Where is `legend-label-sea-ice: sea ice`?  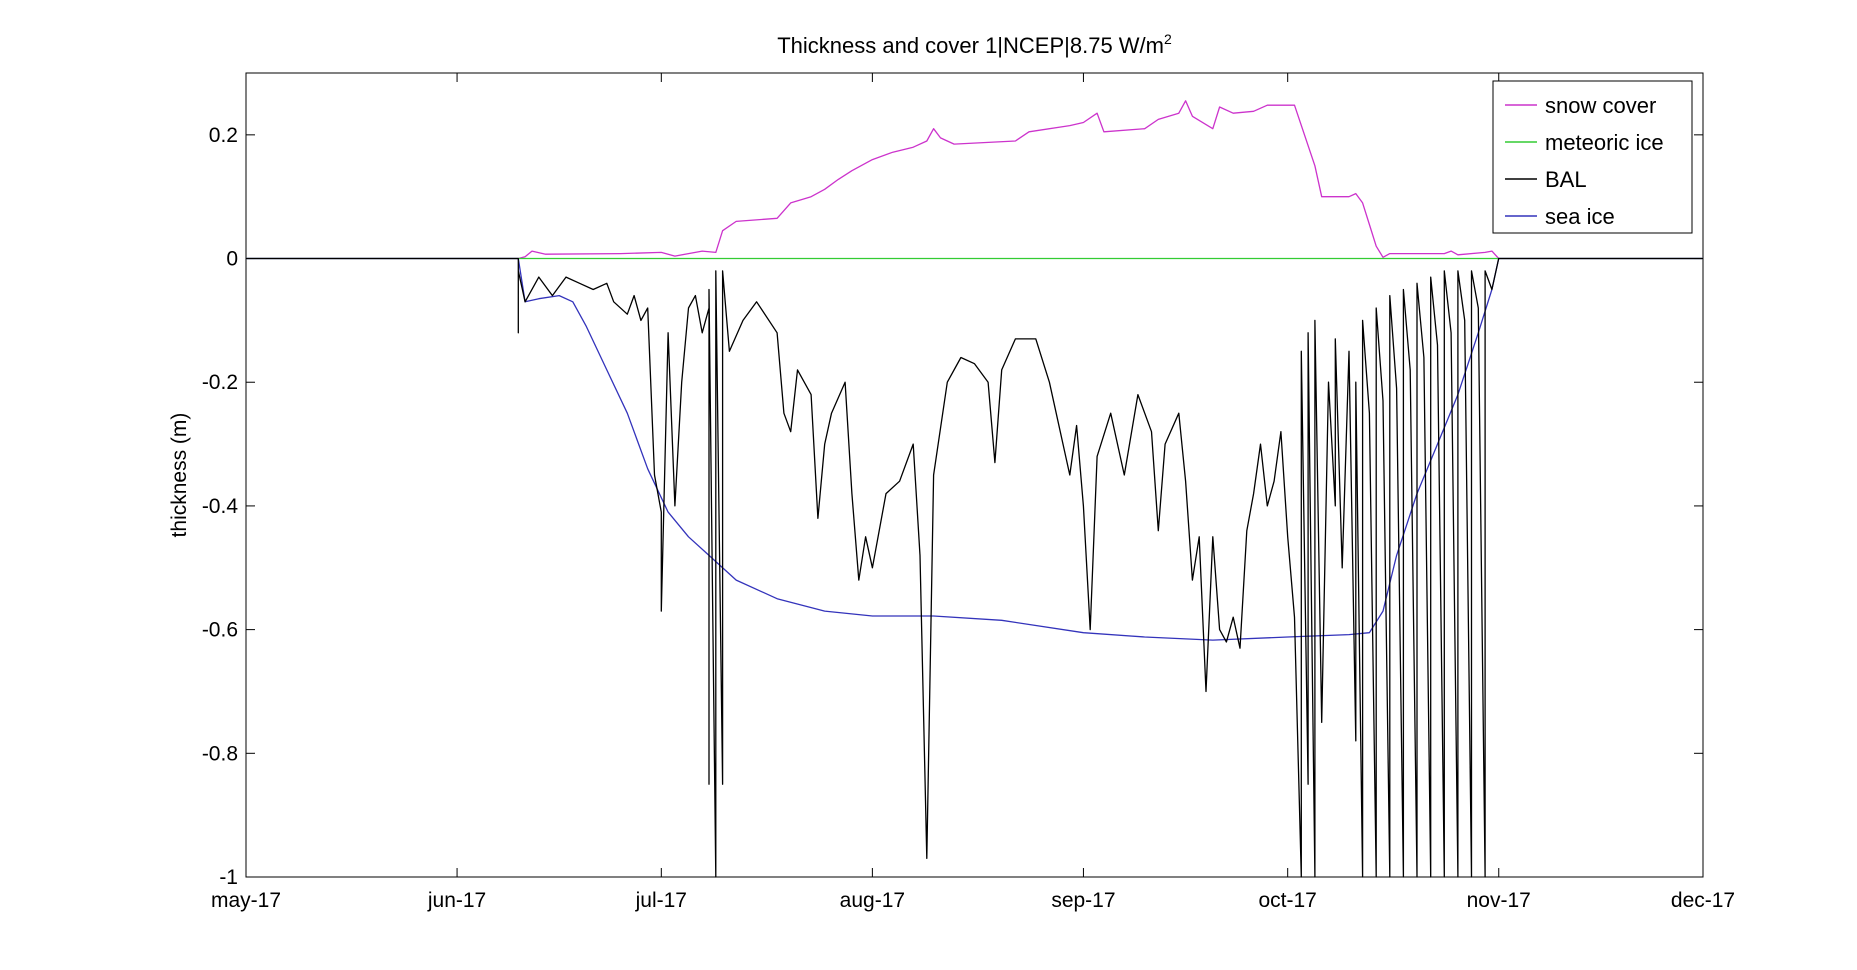
legend-label-sea-ice: sea ice is located at coordinates (1580, 216).